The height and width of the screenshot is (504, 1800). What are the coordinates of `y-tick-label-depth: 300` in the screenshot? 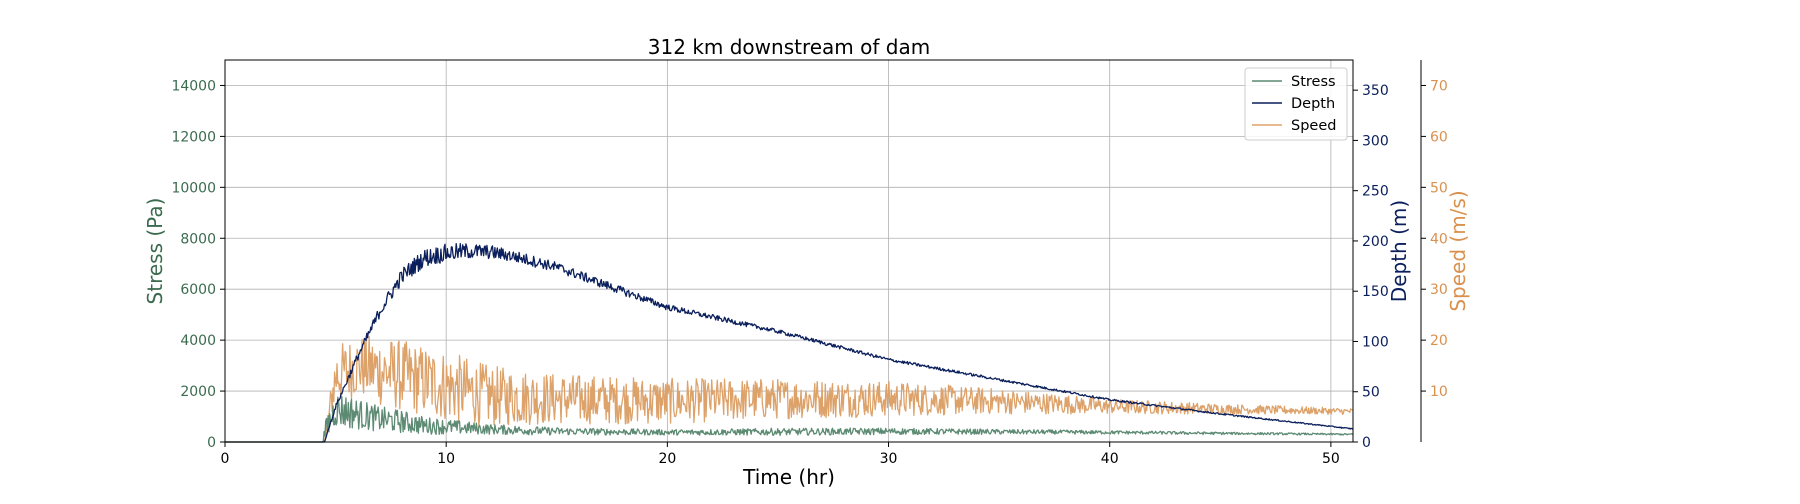 It's located at (1375, 141).